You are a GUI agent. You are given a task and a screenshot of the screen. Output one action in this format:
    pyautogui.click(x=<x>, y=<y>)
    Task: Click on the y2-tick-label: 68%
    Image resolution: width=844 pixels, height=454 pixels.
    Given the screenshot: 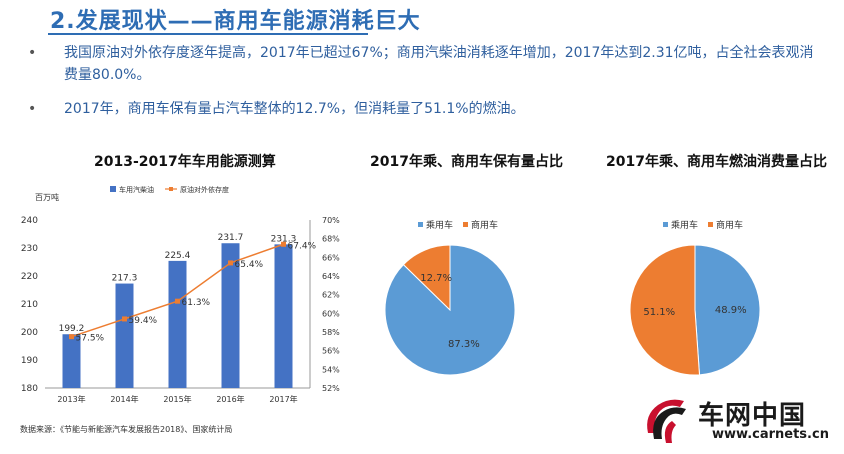 What is the action you would take?
    pyautogui.click(x=331, y=239)
    